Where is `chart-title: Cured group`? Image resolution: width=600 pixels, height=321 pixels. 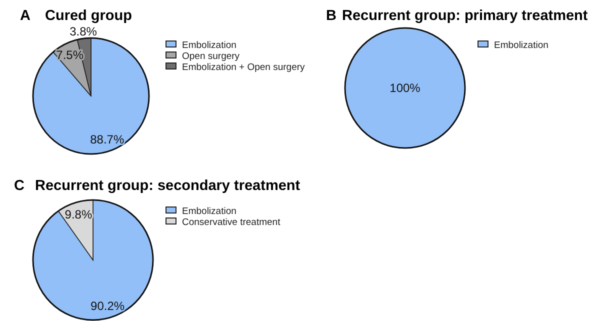
chart-title: Cured group is located at coordinates (88, 16).